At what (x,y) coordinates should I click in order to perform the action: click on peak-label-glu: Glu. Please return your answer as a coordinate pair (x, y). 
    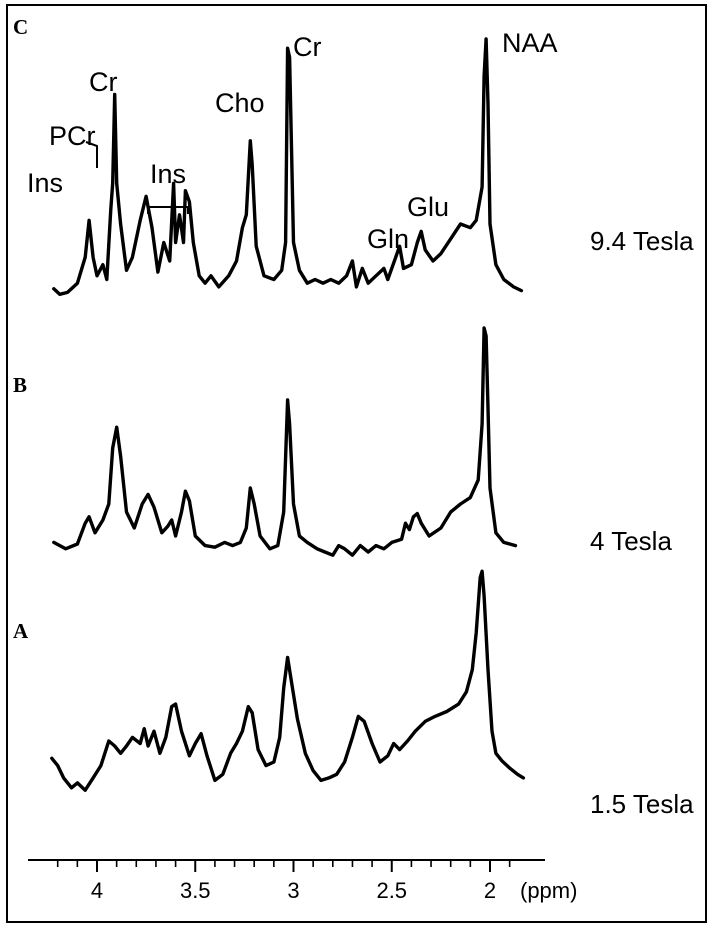
    Looking at the image, I should click on (428, 207).